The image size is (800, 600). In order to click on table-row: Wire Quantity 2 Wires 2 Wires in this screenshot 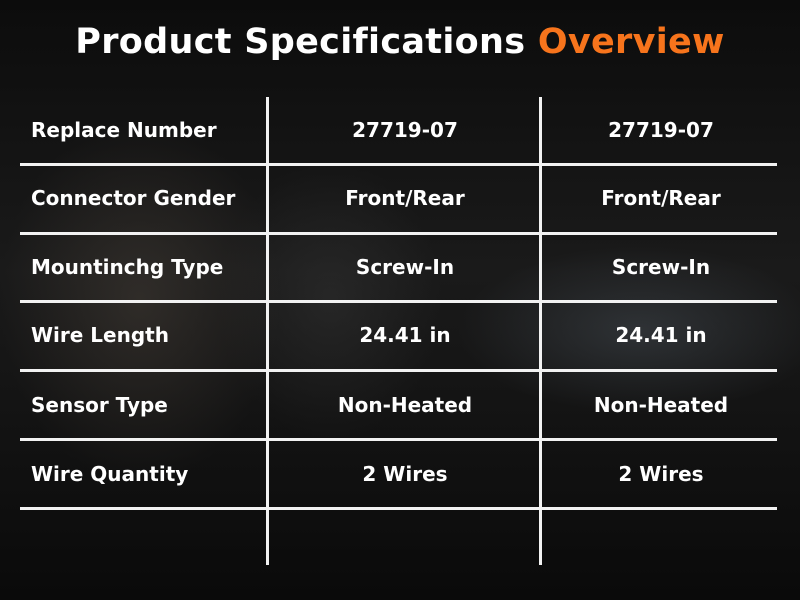, I will do `click(398, 474)`.